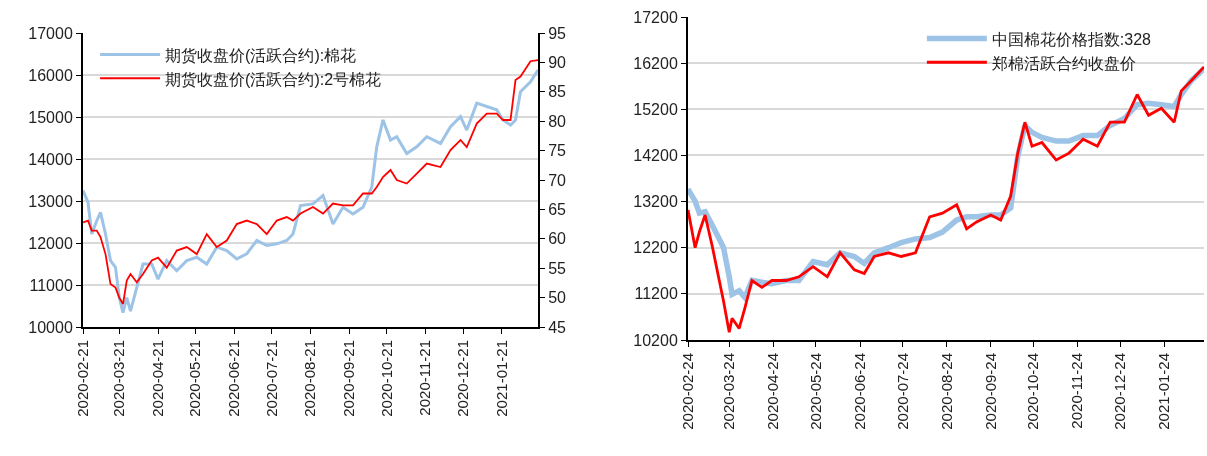 This screenshot has width=1207, height=456. Describe the element at coordinates (655, 109) in the screenshot. I see `y-tick-label: 15200` at that location.